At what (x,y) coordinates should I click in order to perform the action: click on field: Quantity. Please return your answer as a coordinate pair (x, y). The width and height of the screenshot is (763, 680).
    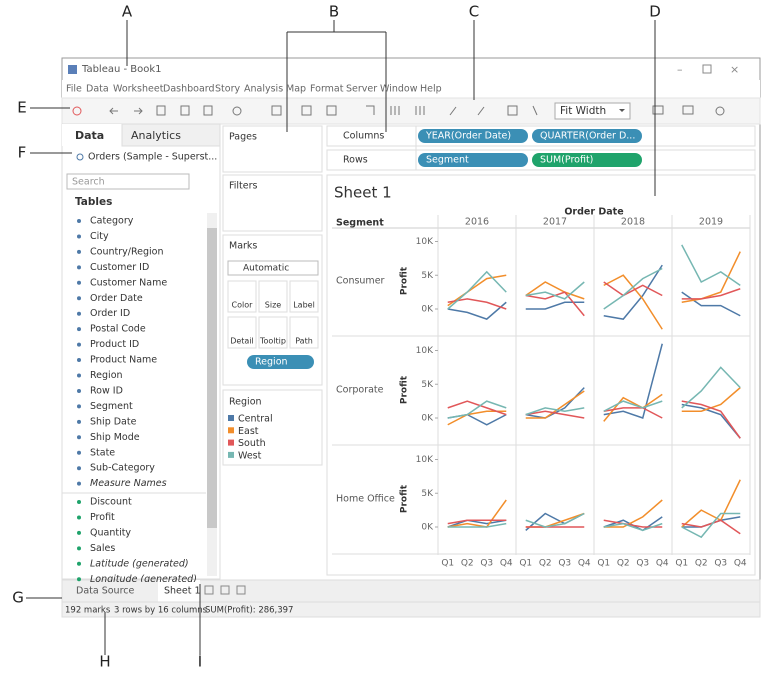
    Looking at the image, I should click on (110, 532).